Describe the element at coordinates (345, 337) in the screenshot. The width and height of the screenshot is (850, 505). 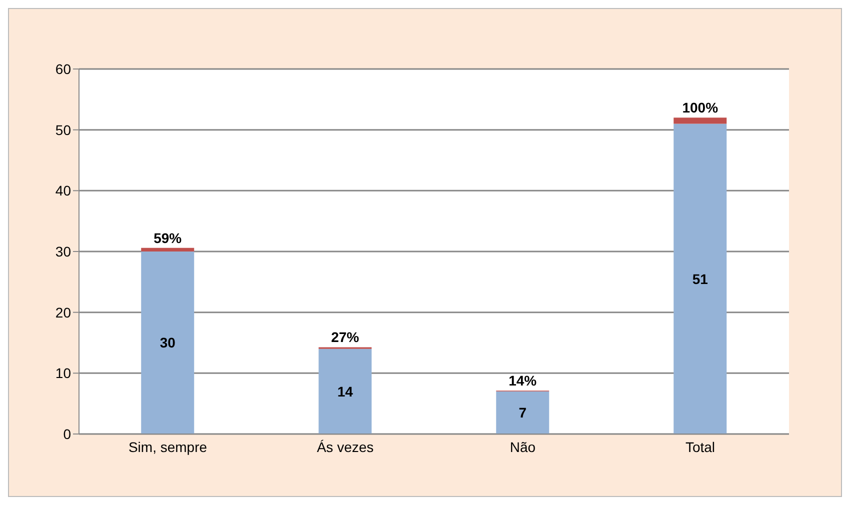
I see `data-label: 27%` at that location.